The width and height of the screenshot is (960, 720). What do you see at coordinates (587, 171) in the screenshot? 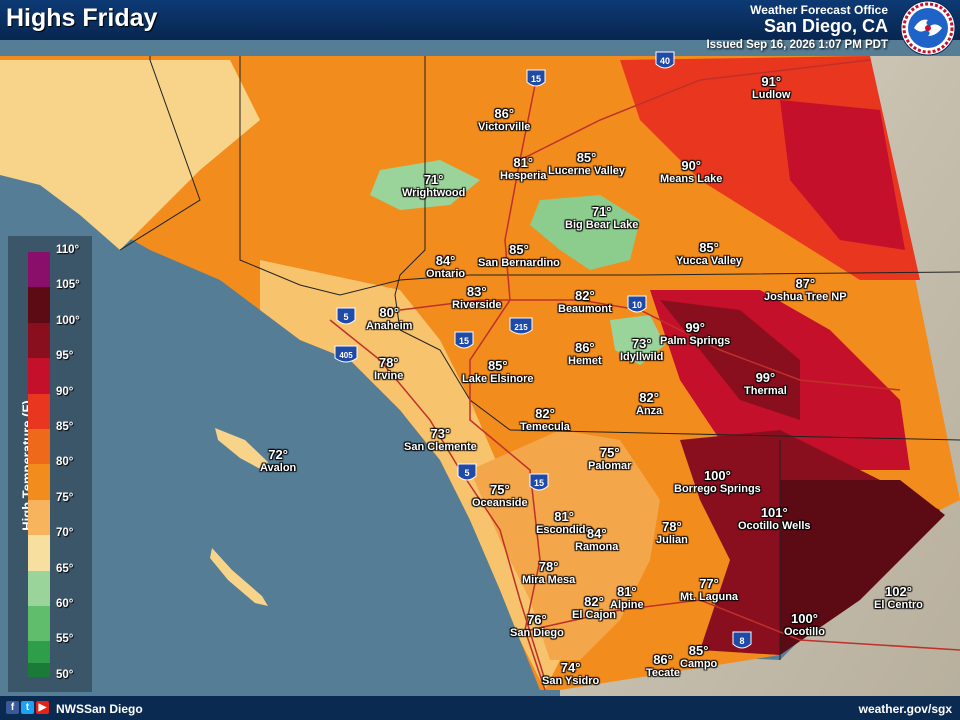
I see `city-name: Lucerne Valley` at bounding box center [587, 171].